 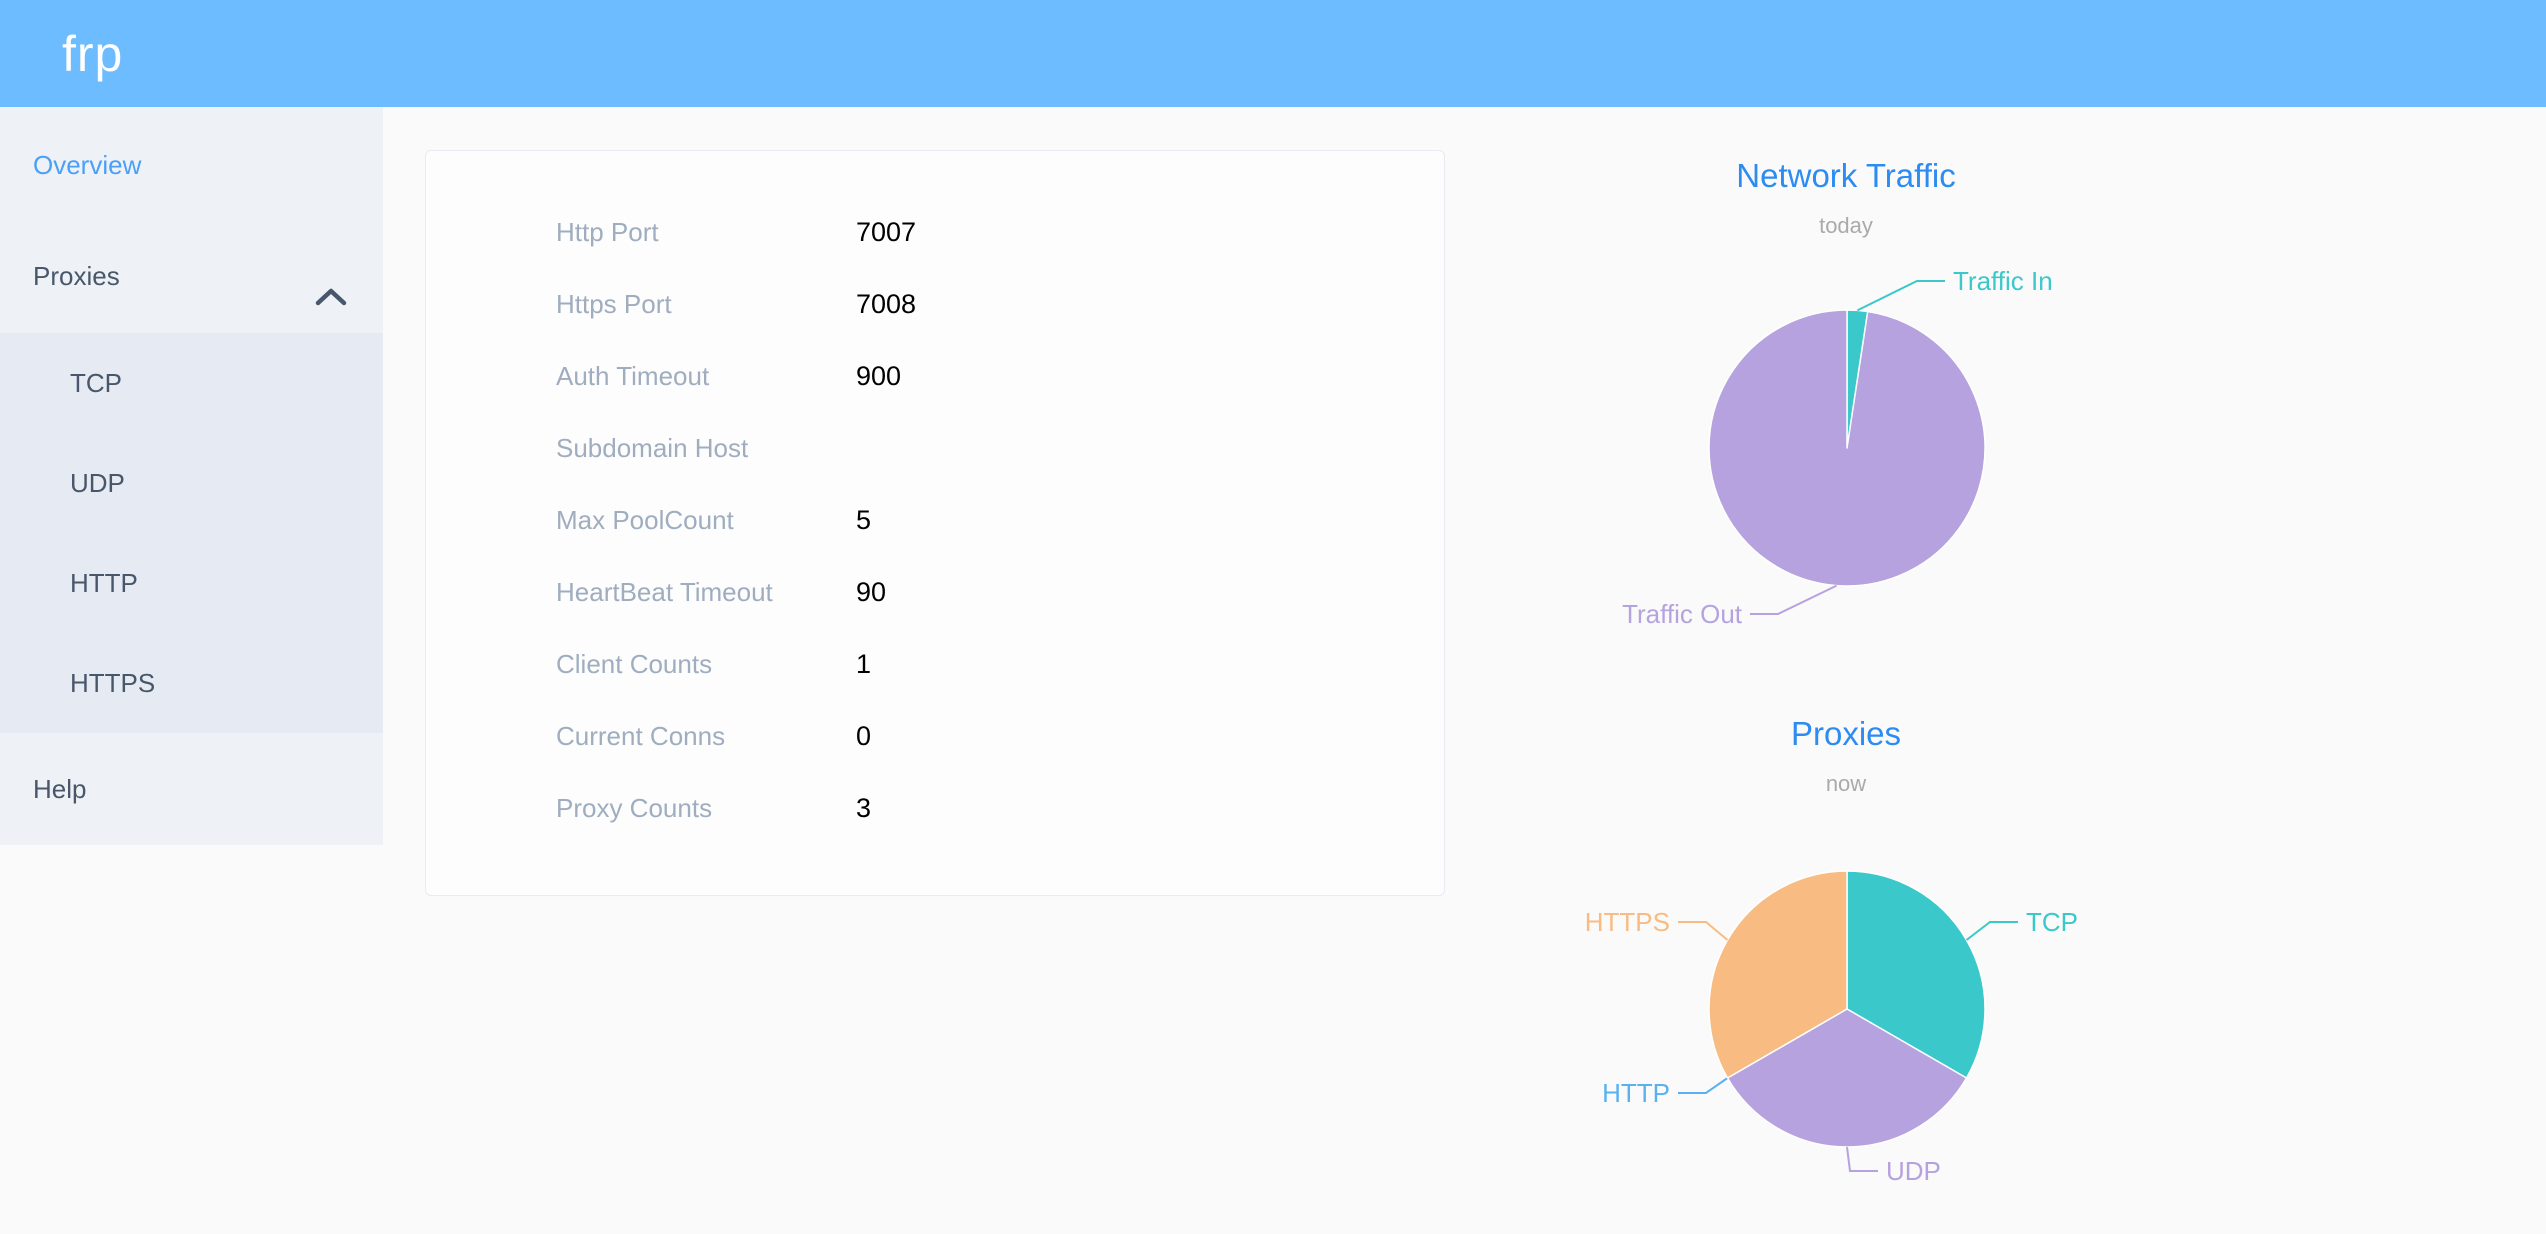 I want to click on sidebar-item-help: Help, so click(x=191, y=789).